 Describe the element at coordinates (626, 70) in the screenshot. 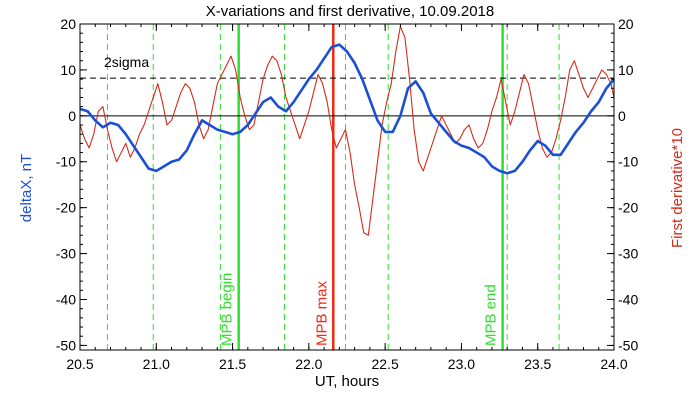

I see `y-tick-label-right: 10` at that location.